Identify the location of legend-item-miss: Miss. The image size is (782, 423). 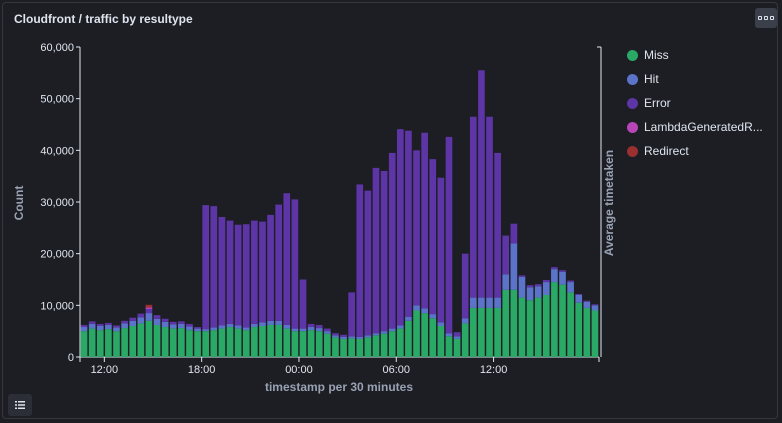
(702, 55).